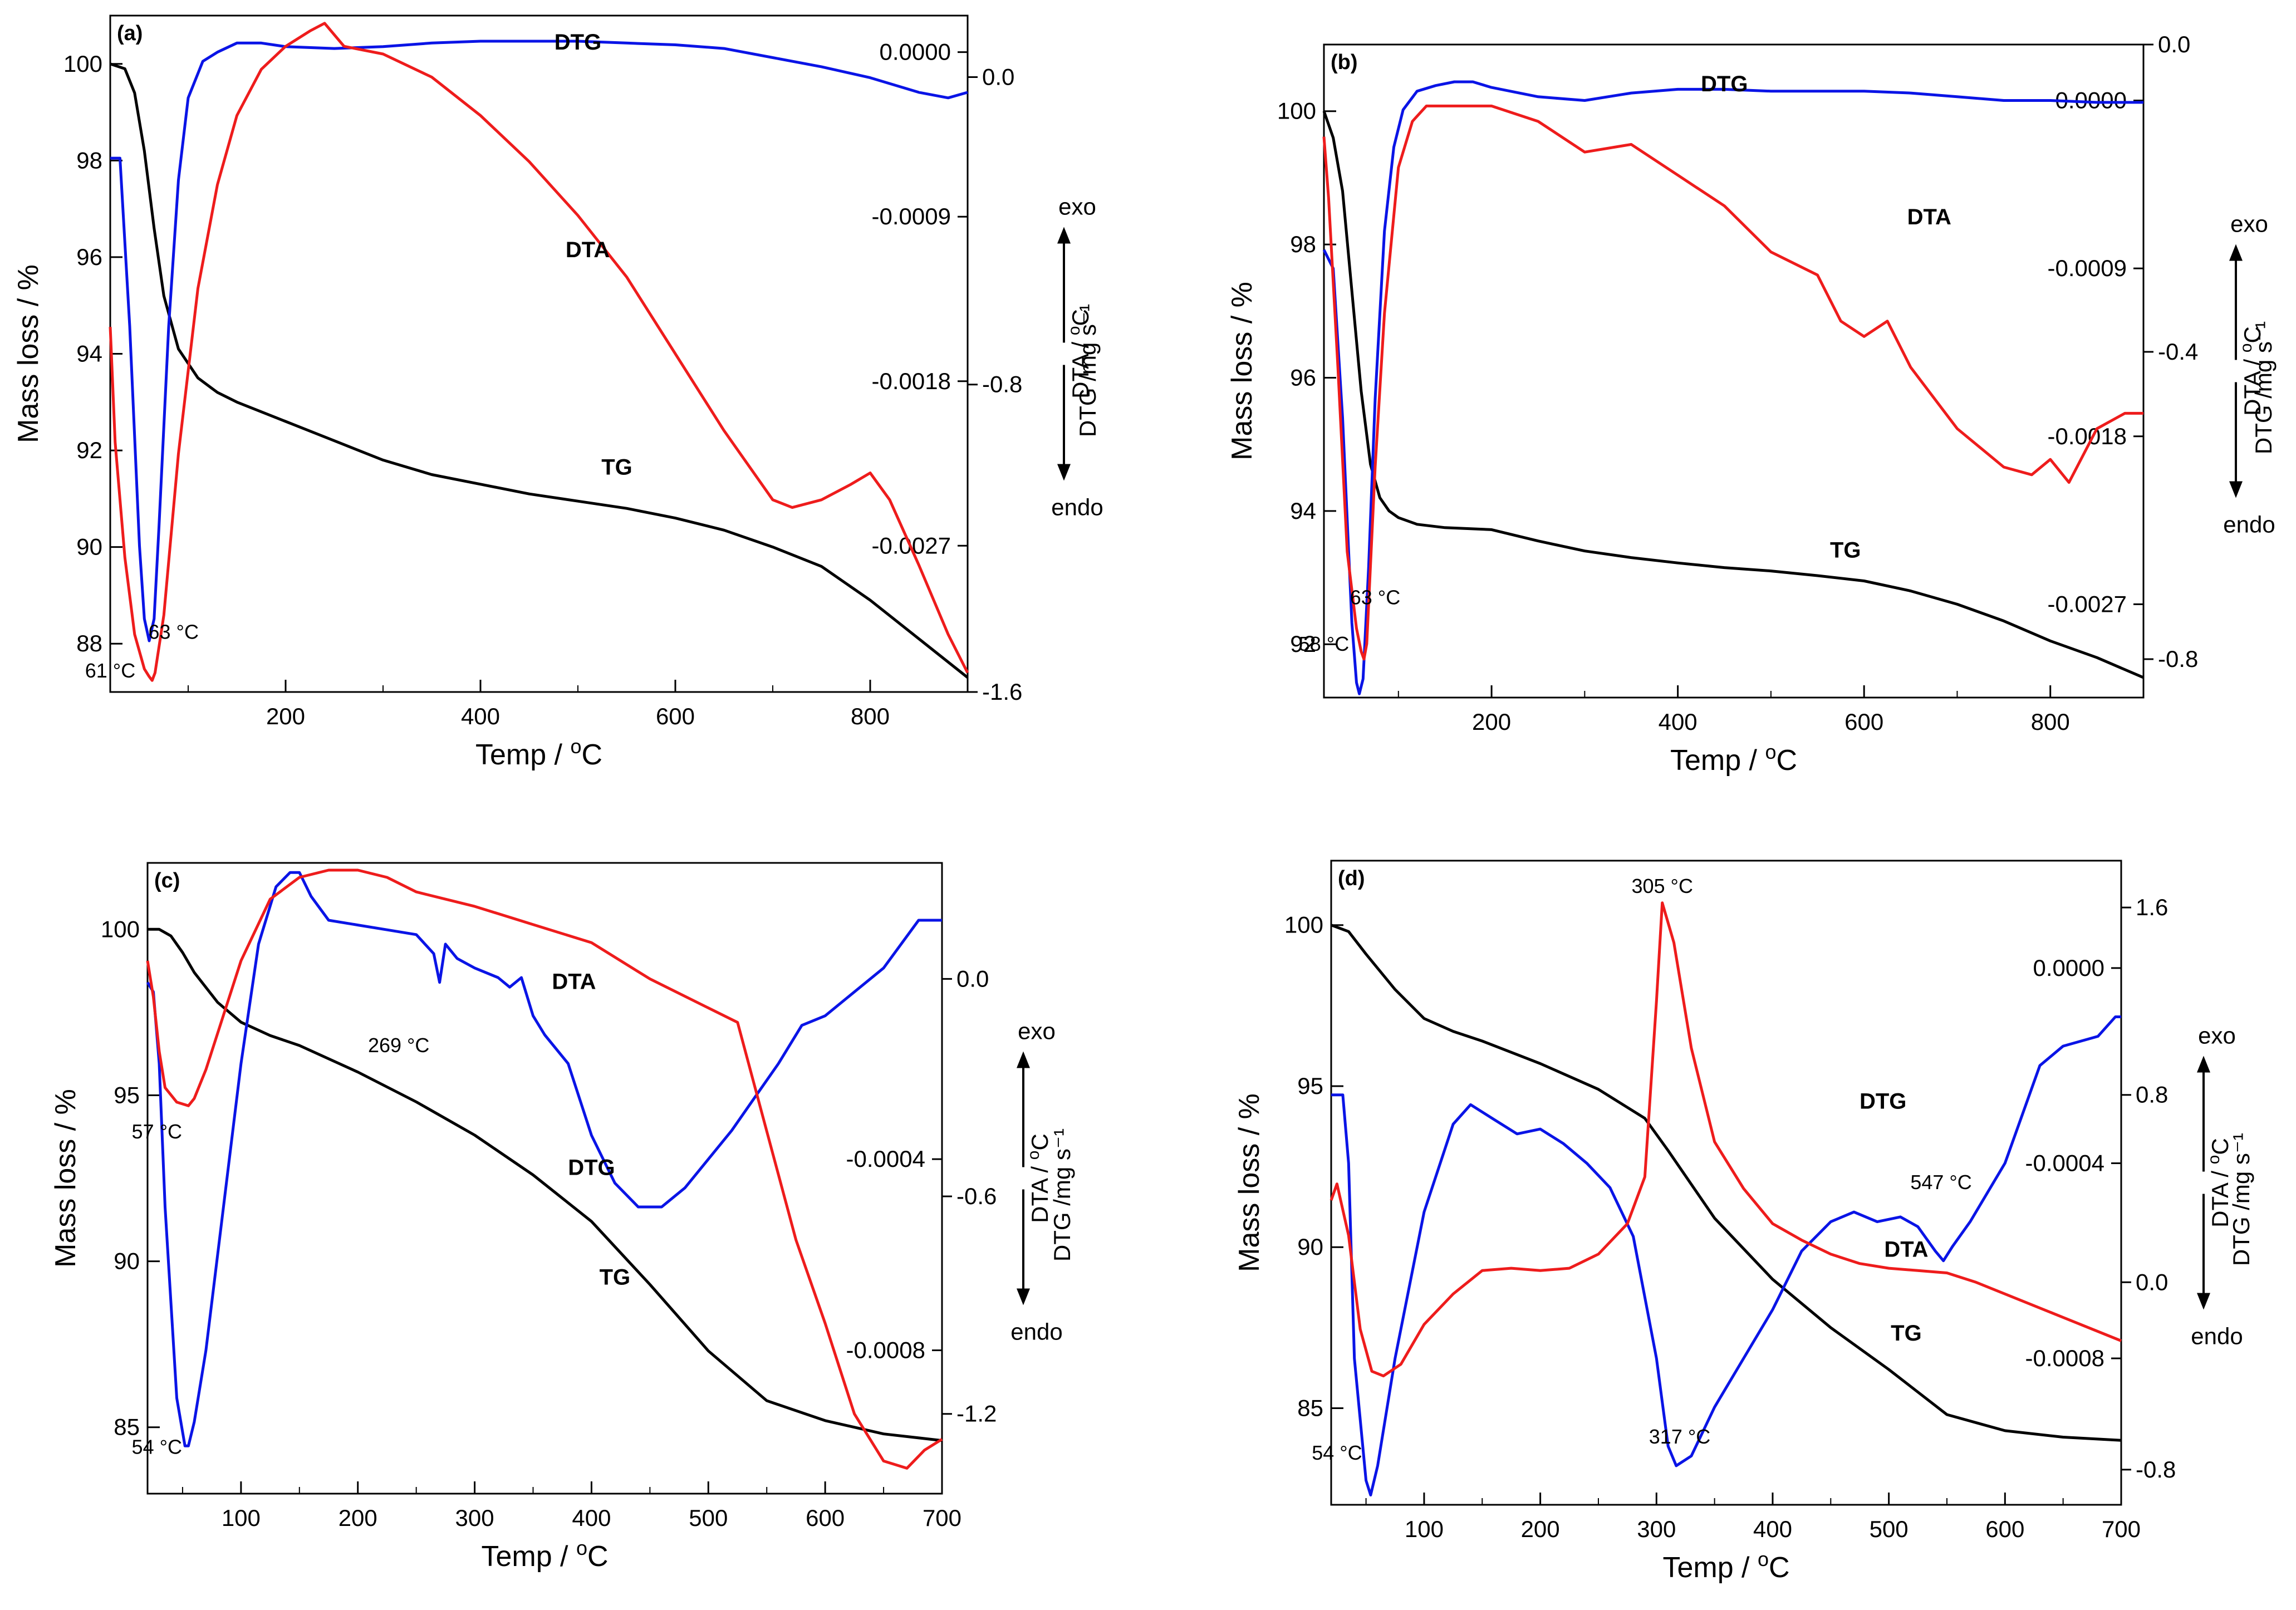 This screenshot has height=1610, width=2296. I want to click on y3-tick-label: -1.2, so click(976, 1414).